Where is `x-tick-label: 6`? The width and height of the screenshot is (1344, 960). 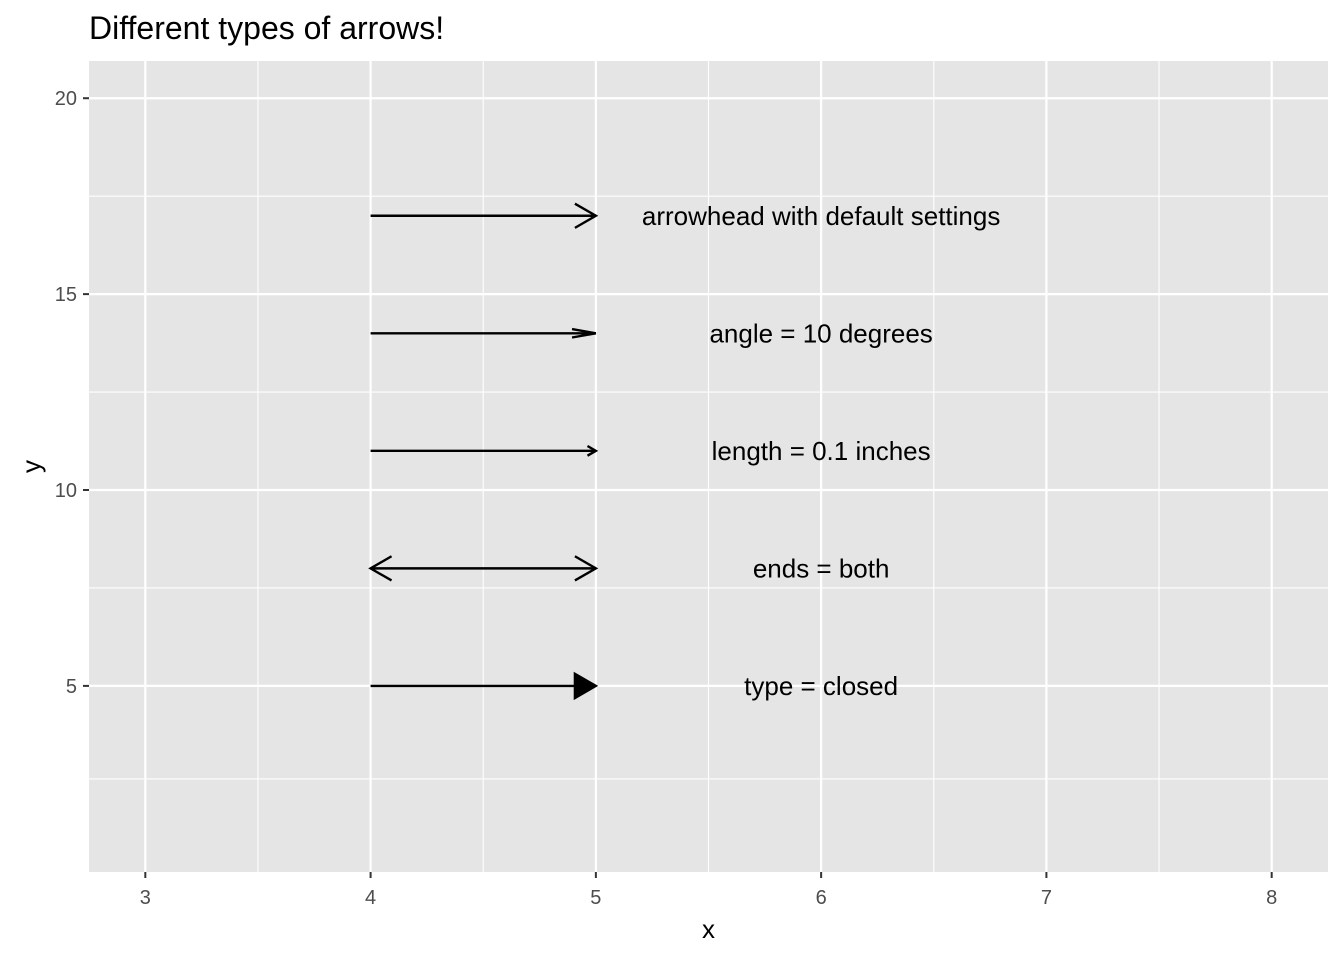 x-tick-label: 6 is located at coordinates (821, 898).